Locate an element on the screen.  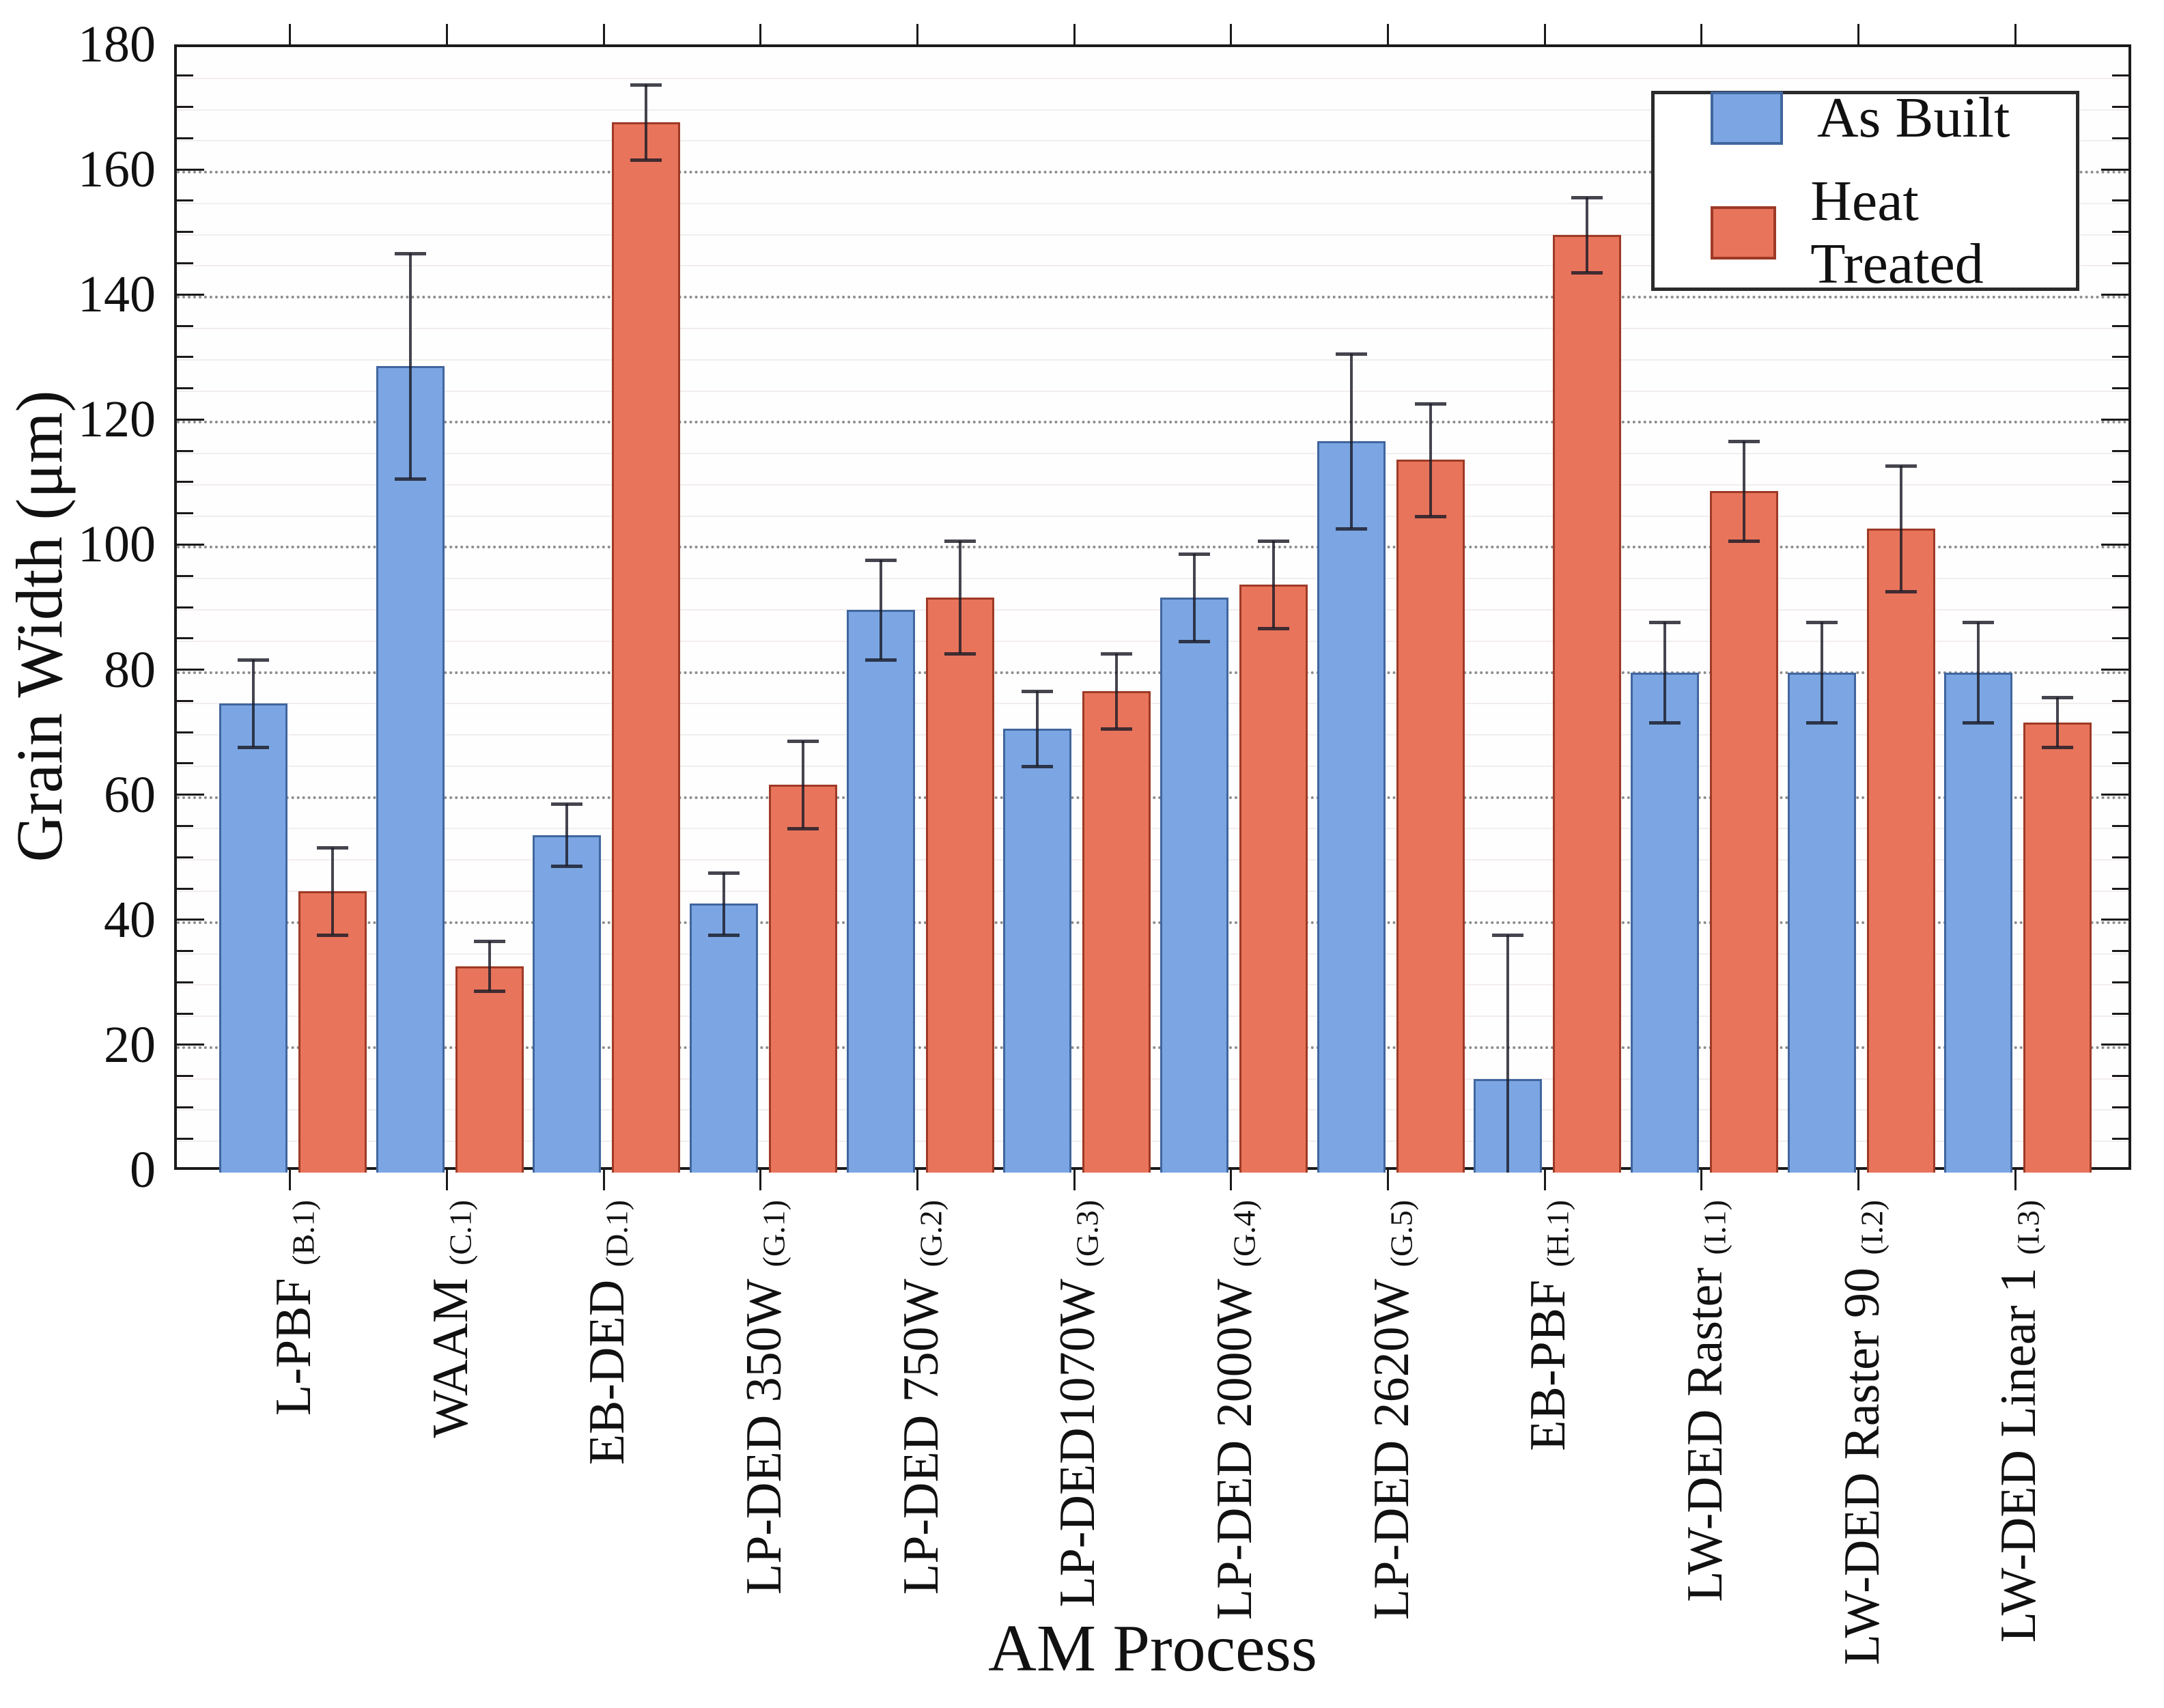
x-category-label: LW-DED Raster 90 (I.2) is located at coordinates (1867, 1433).